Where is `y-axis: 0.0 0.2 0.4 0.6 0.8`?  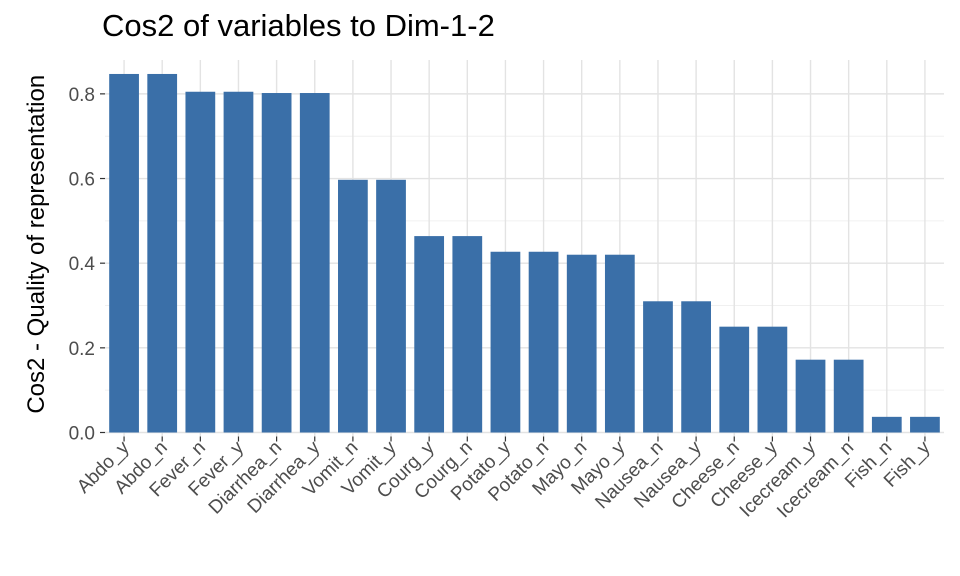 y-axis: 0.0 0.2 0.4 0.6 0.8 is located at coordinates (87, 265).